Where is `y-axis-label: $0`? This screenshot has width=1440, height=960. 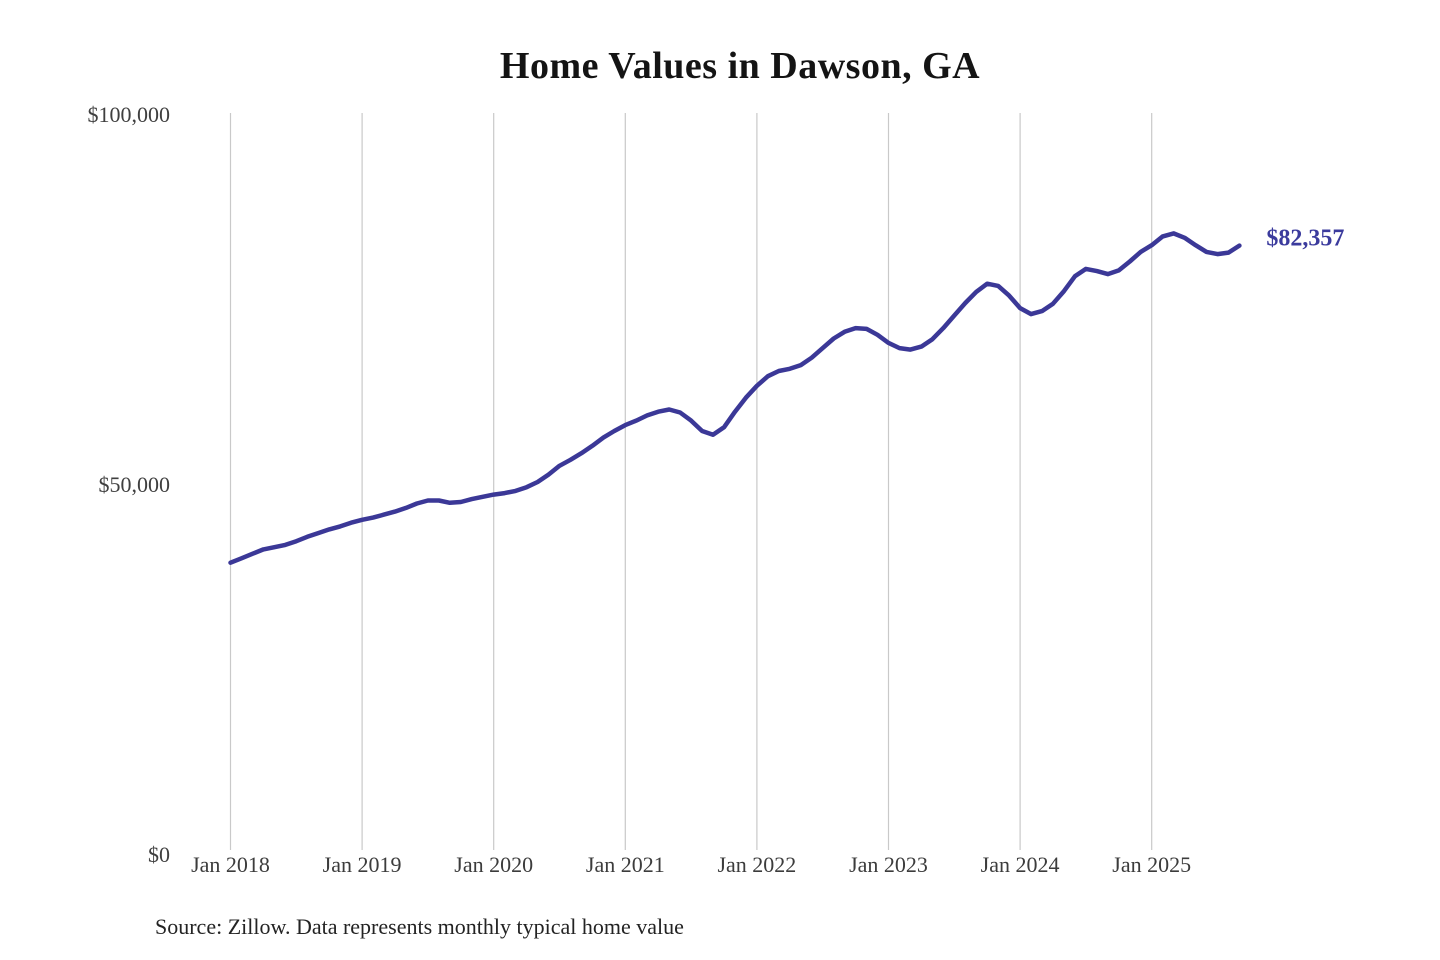 y-axis-label: $0 is located at coordinates (159, 854).